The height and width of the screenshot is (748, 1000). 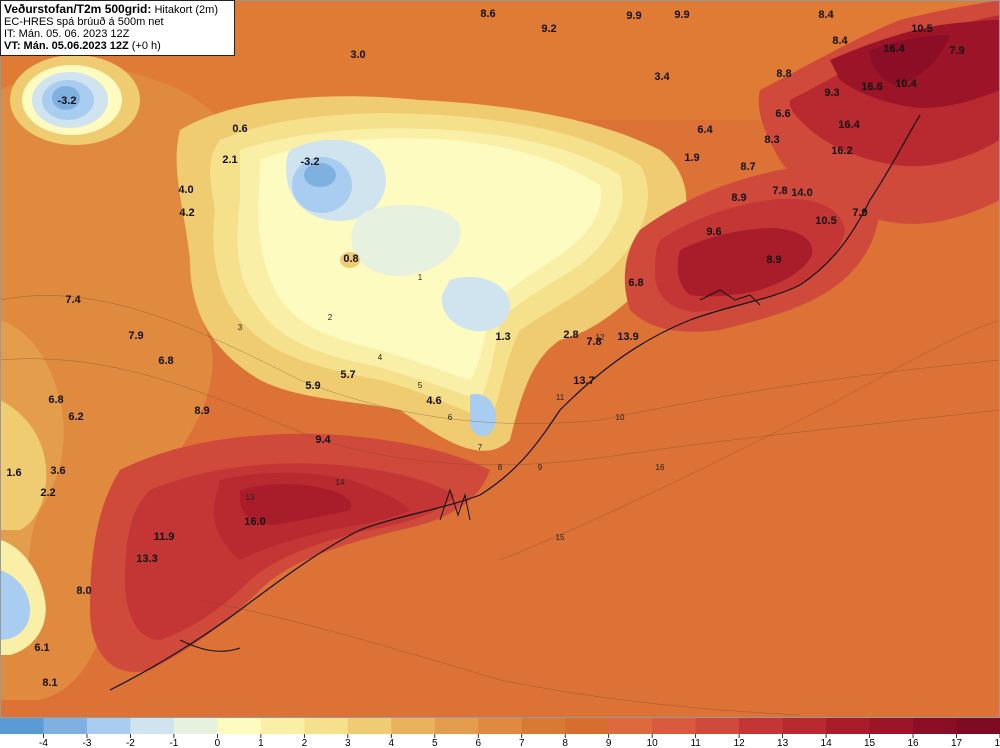 What do you see at coordinates (681, 15) in the screenshot?
I see `station-value: 9.9` at bounding box center [681, 15].